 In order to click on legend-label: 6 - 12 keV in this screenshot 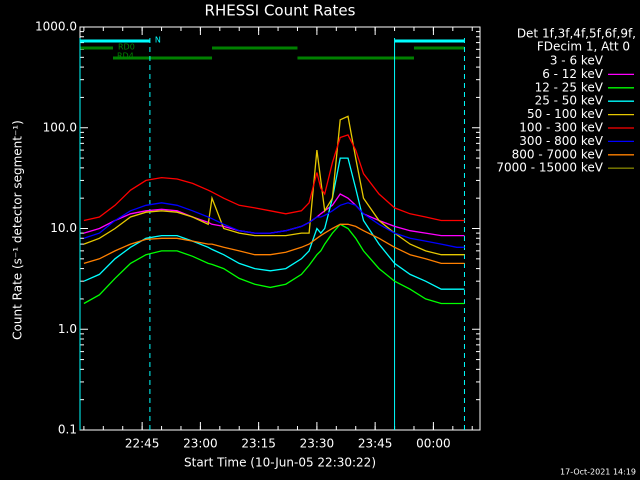, I will do `click(573, 74)`.